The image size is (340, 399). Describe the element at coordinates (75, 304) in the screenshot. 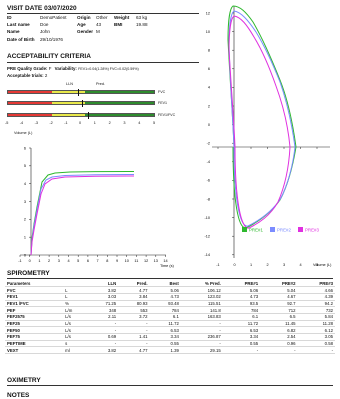

I see `table-cell: %` at that location.